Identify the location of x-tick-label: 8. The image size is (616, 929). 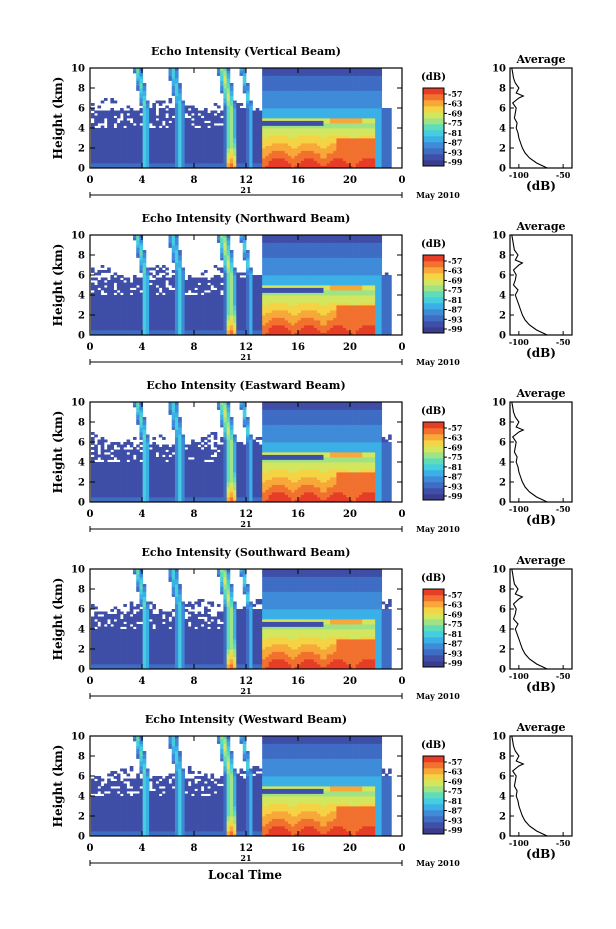
(194, 347).